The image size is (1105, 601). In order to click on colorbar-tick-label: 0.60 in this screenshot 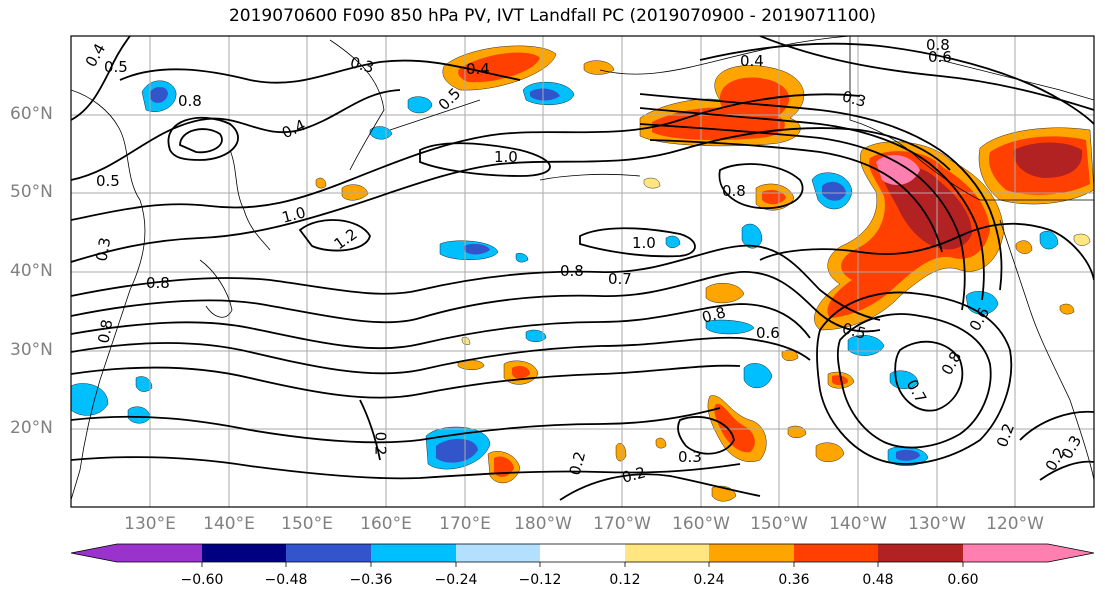, I will do `click(963, 580)`.